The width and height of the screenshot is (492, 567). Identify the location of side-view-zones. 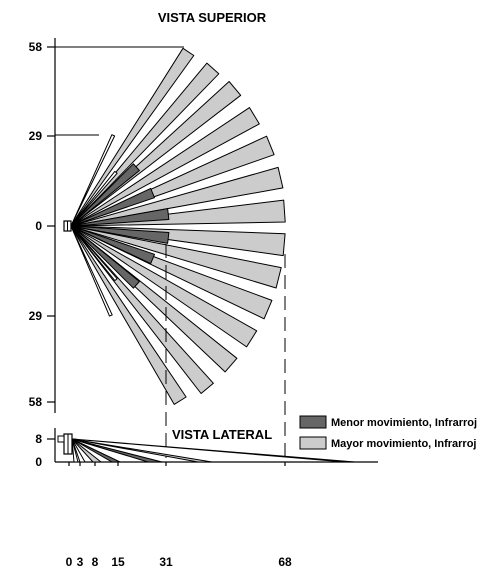
(213, 450).